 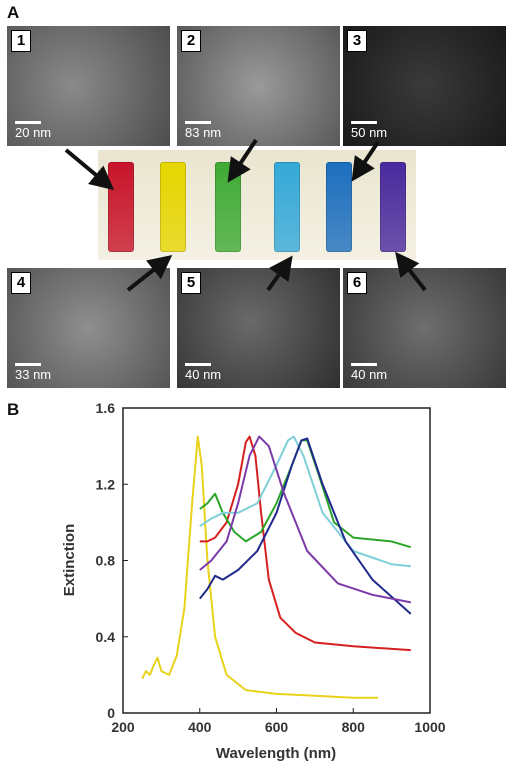 I want to click on micrograph-number: 1, so click(x=21, y=41).